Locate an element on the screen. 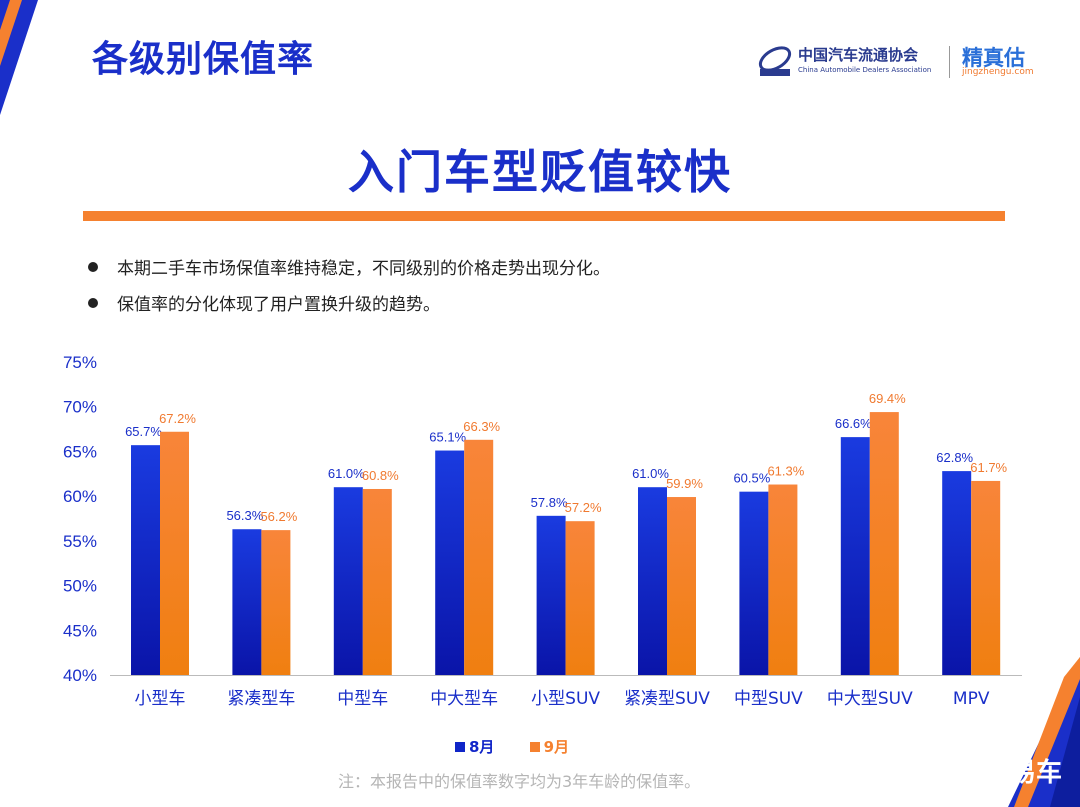 The height and width of the screenshot is (807, 1080). data-label: 69.4% is located at coordinates (887, 398).